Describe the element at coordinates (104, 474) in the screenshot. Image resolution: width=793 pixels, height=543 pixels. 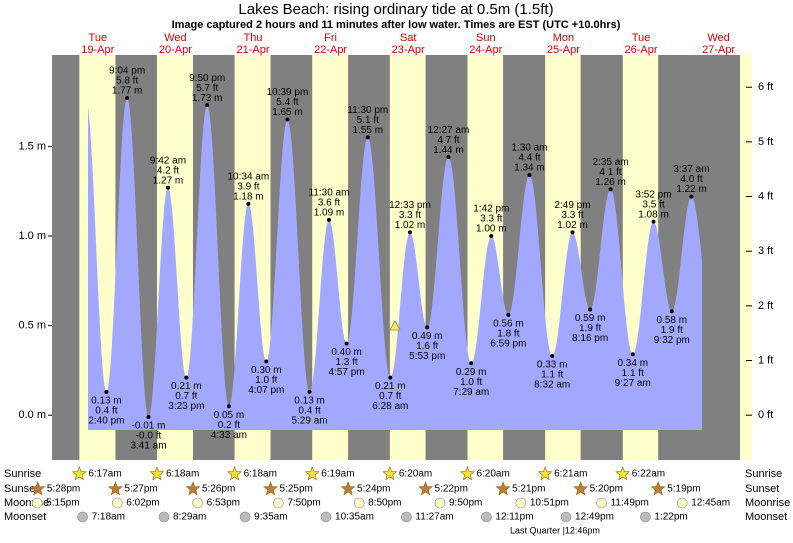
I see `row-time: 6:17am` at that location.